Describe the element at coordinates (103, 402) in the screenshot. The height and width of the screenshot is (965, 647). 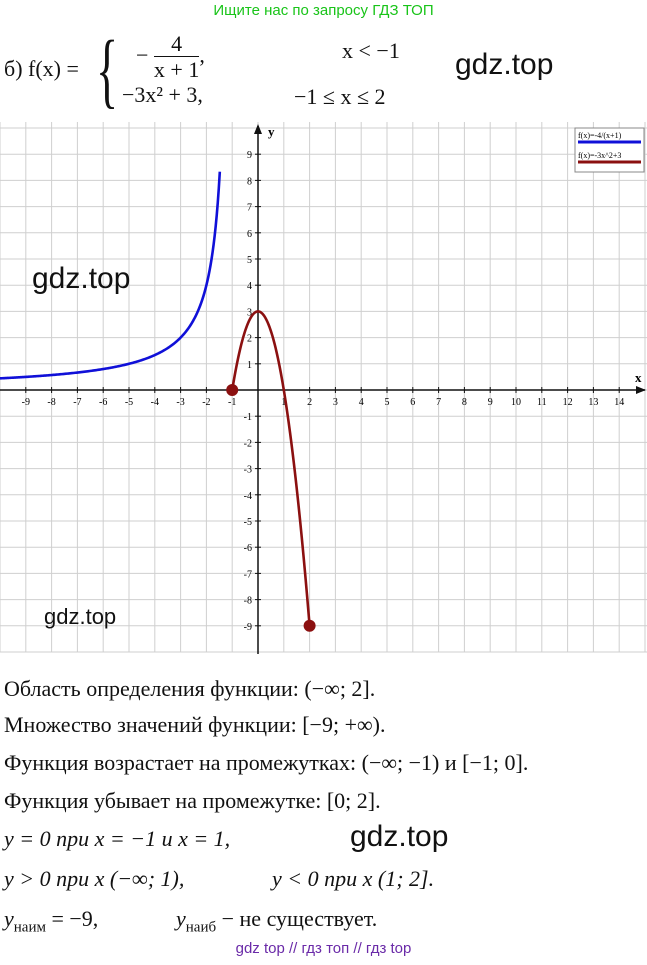
I see `x-tick-label: -6` at that location.